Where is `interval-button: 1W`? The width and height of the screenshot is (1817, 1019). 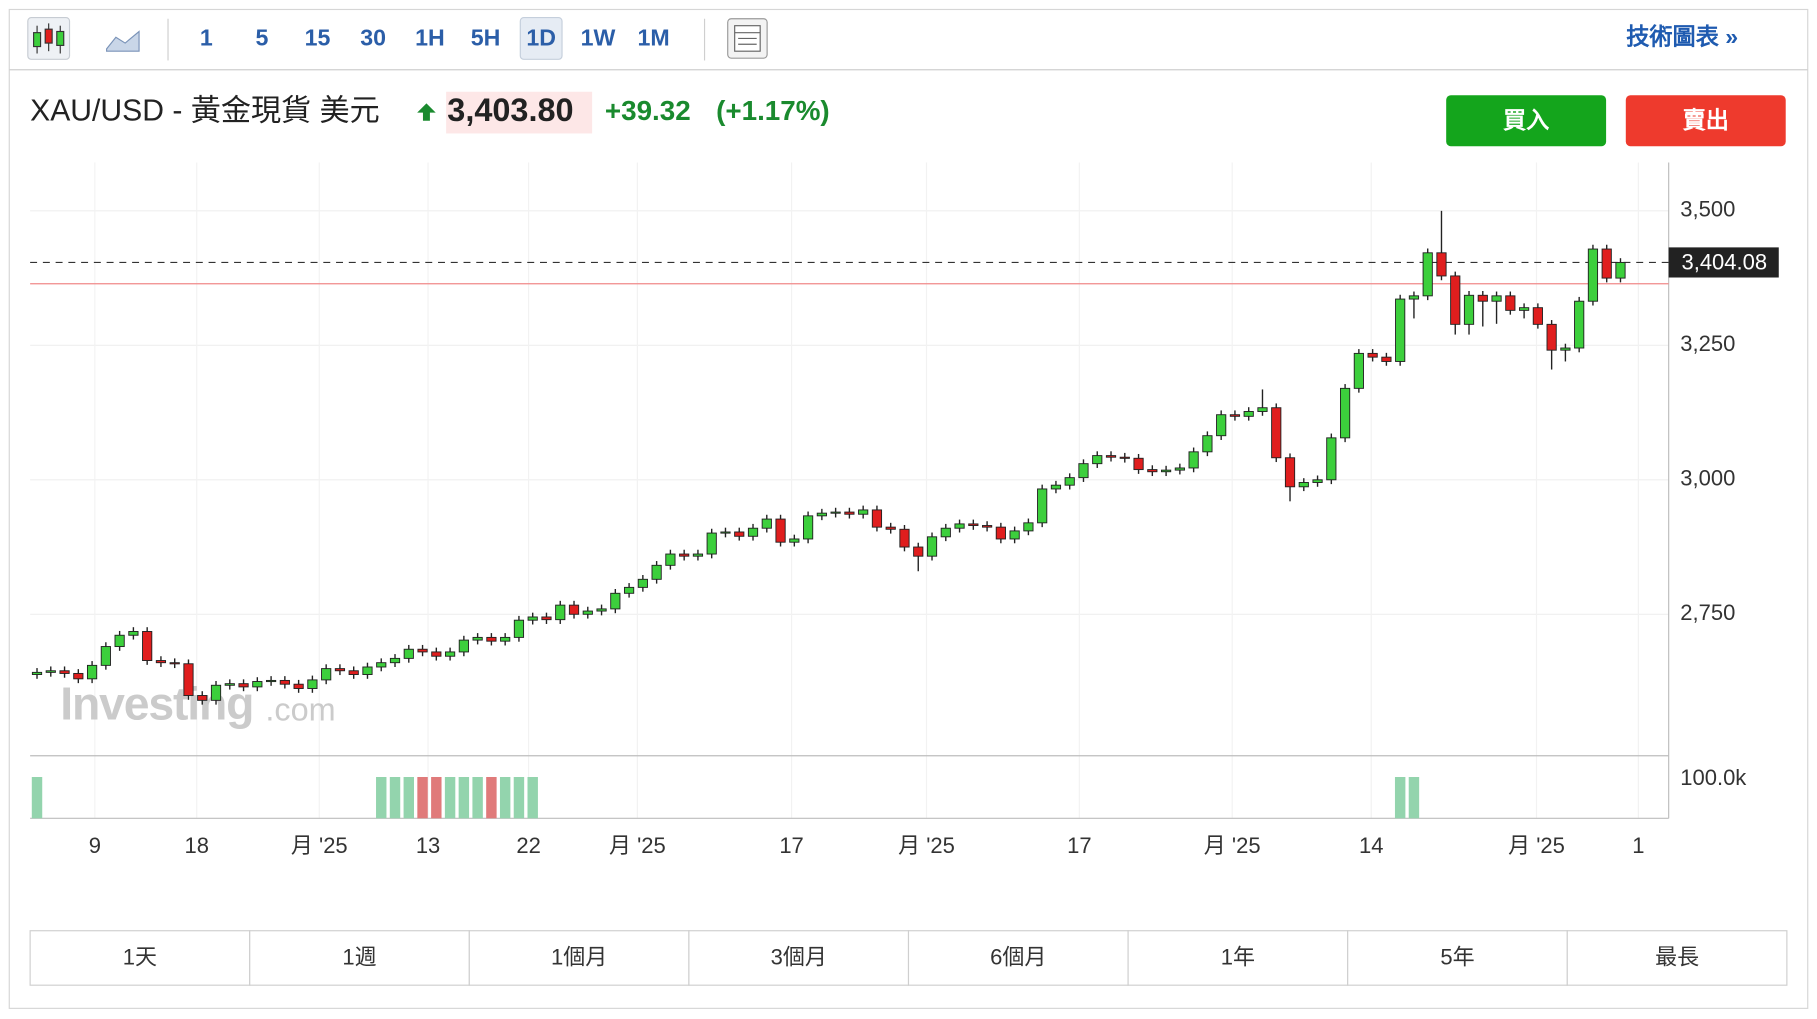 interval-button: 1W is located at coordinates (598, 38).